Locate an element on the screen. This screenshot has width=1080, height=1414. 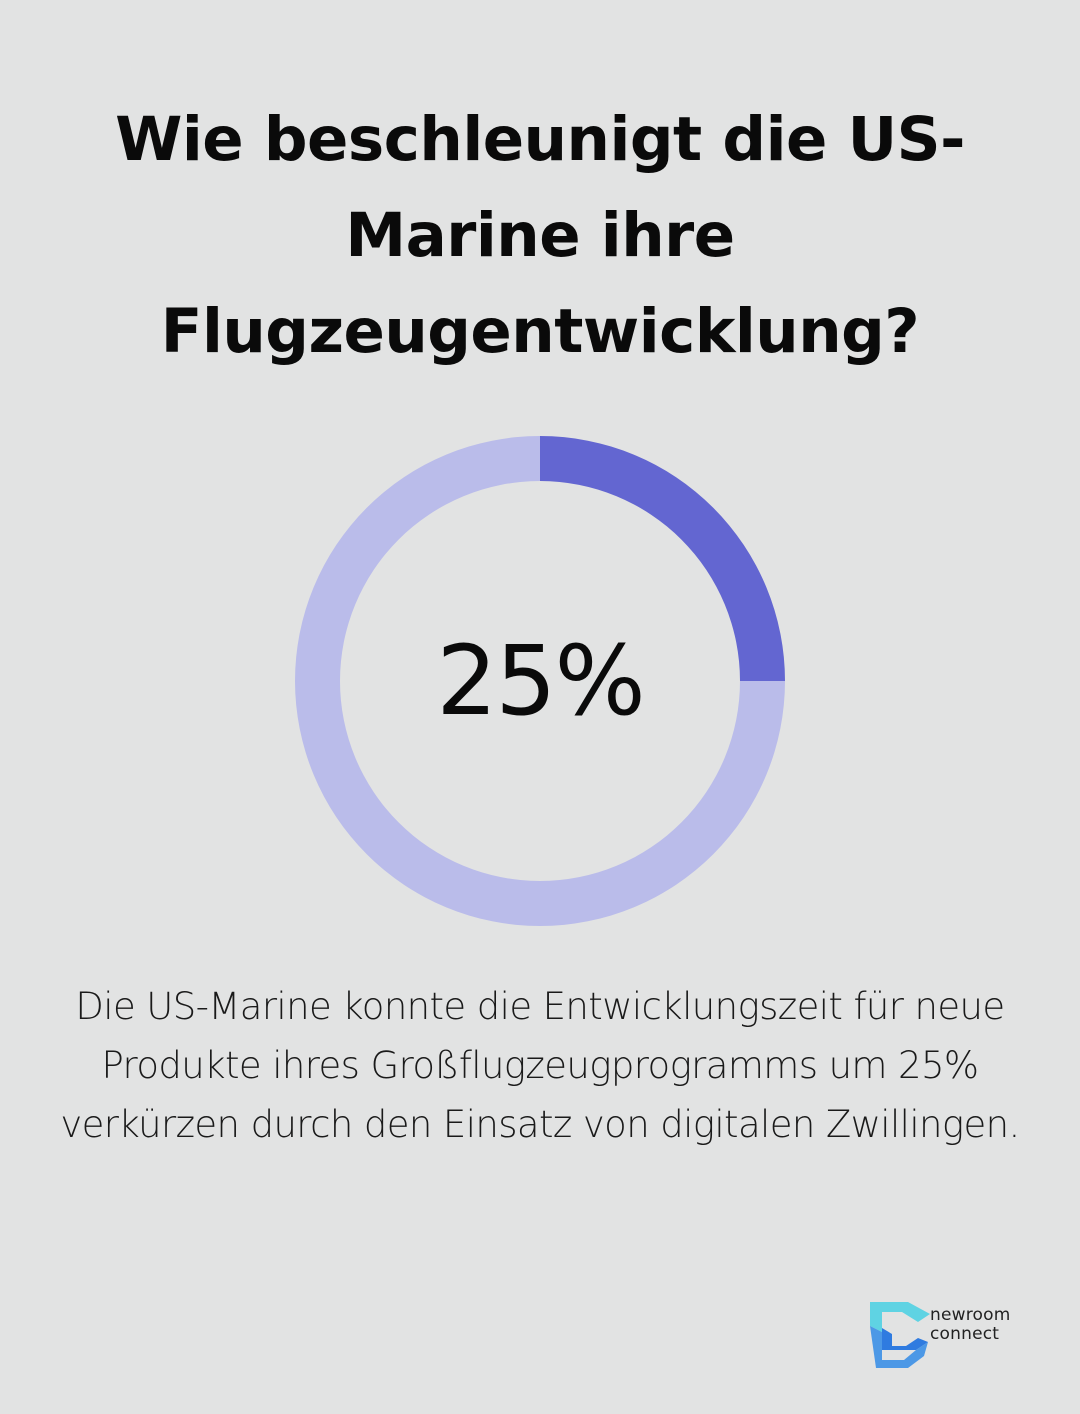
donut-center-value: 25% is located at coordinates (540, 681).